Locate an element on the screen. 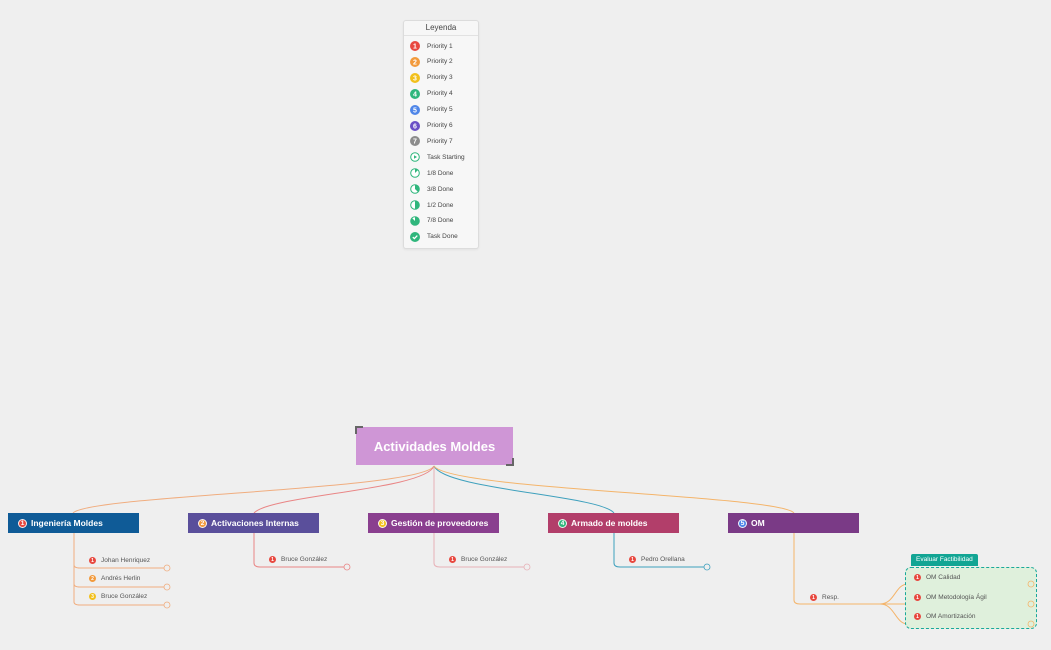 The image size is (1051, 650). subtopic-bruce-gonzalez-activaciones: 1 Bruce González is located at coordinates (298, 559).